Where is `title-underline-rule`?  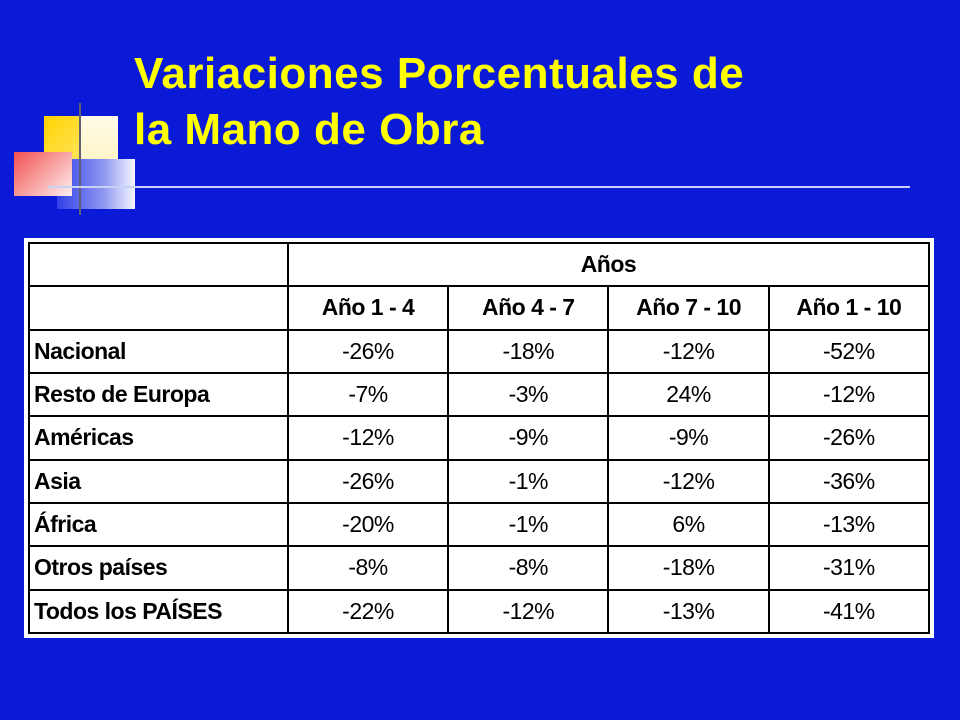
title-underline-rule is located at coordinates (479, 187).